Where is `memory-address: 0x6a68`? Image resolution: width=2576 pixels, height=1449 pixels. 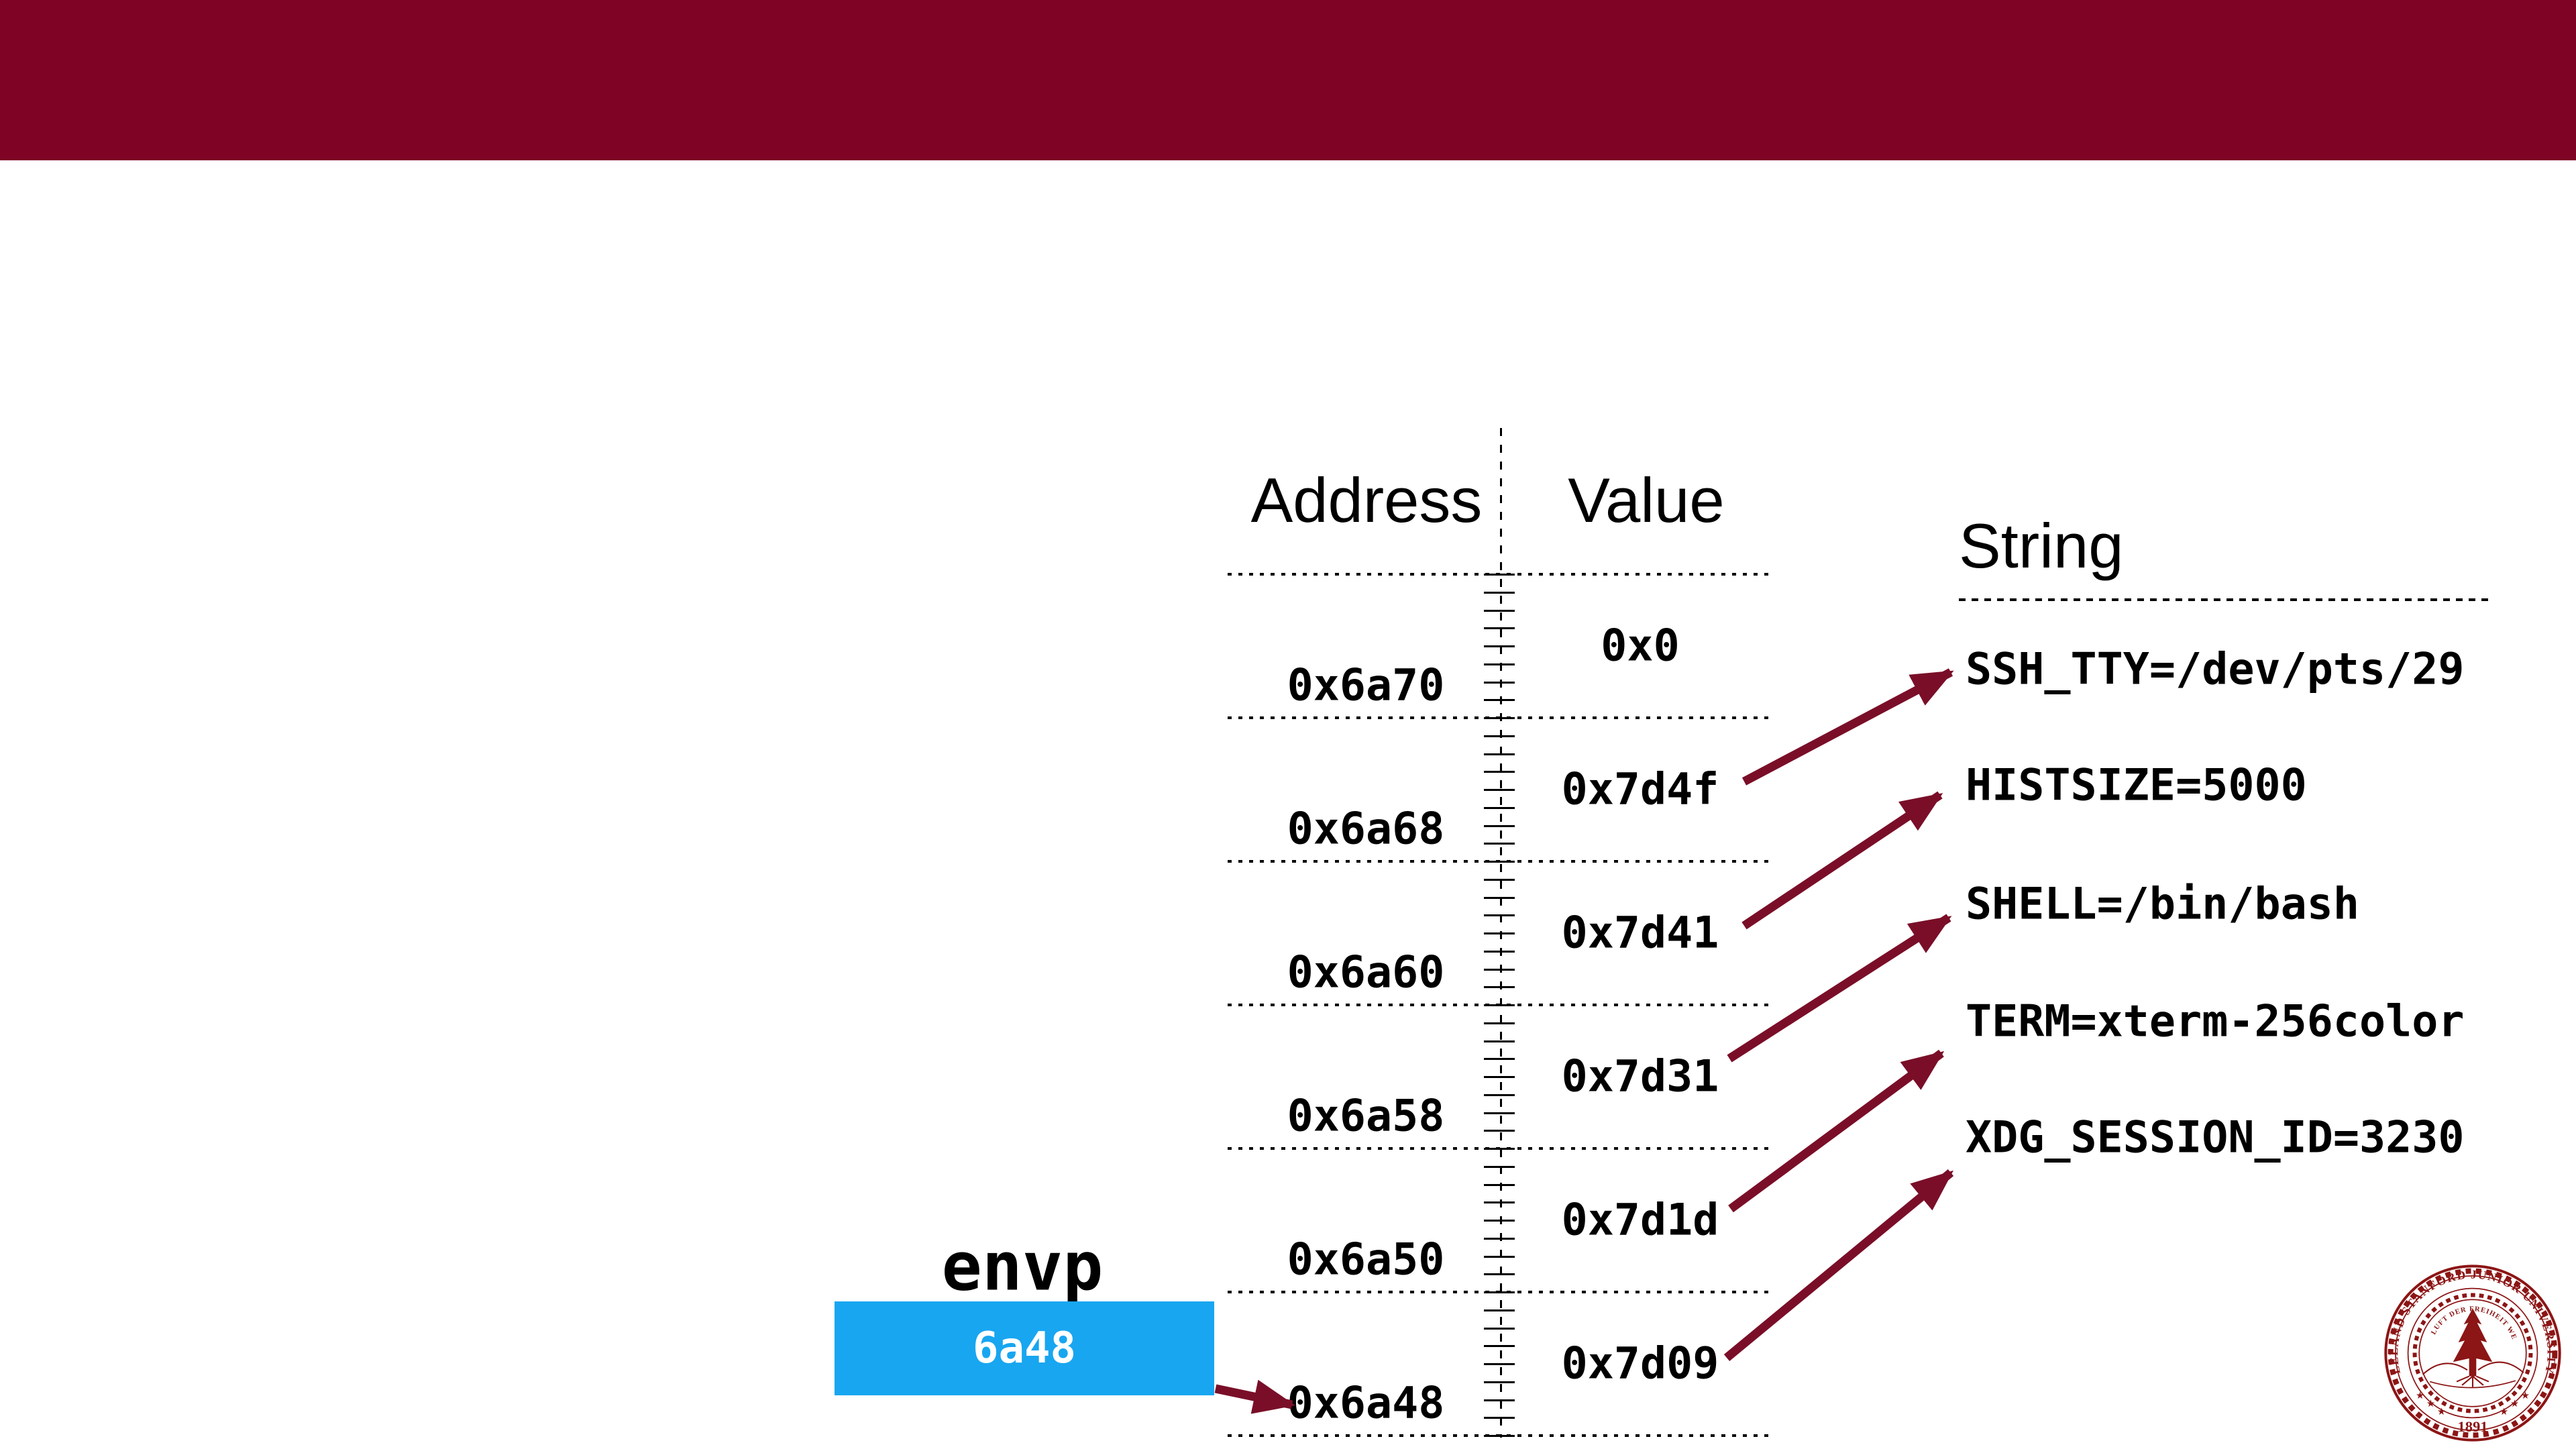 memory-address: 0x6a68 is located at coordinates (1366, 829).